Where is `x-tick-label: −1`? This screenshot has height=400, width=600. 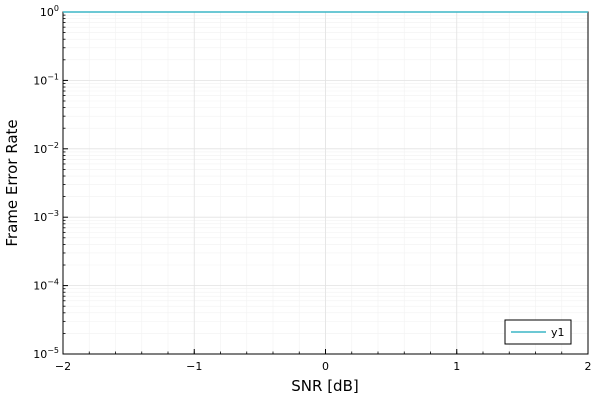
x-tick-label: −1 is located at coordinates (194, 366).